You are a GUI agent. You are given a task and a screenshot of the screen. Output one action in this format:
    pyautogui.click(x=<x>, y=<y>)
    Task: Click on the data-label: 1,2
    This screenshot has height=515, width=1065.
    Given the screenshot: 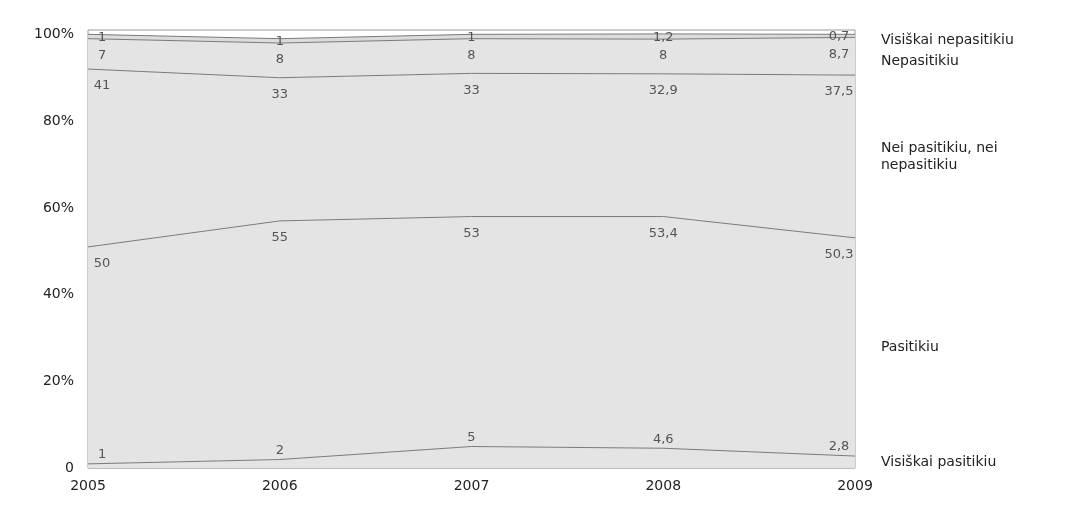 What is the action you would take?
    pyautogui.click(x=663, y=36)
    